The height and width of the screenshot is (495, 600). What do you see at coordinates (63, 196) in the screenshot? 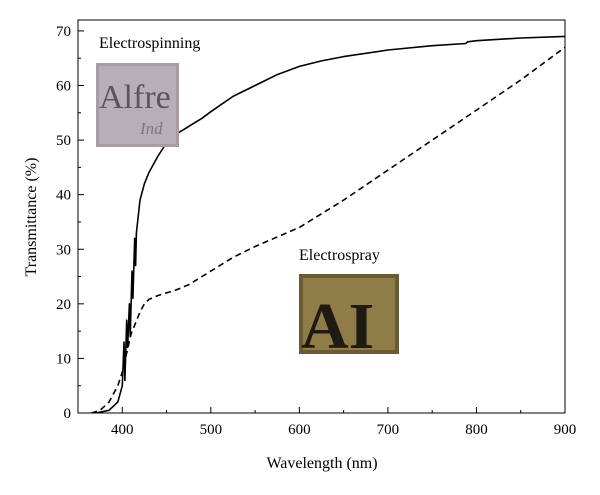
I see `y-tick-label: 40` at bounding box center [63, 196].